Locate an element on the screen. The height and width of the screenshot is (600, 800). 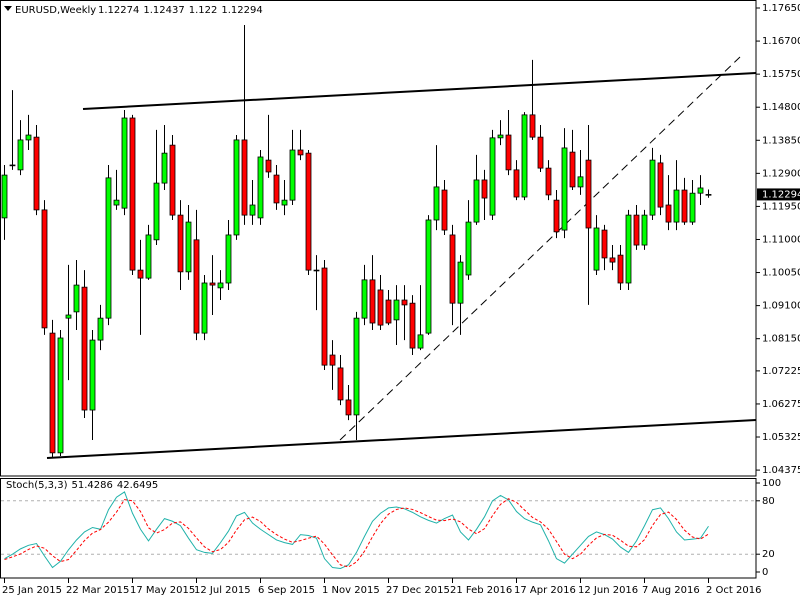
y-tick-label: 1.16700 is located at coordinates (781, 41).